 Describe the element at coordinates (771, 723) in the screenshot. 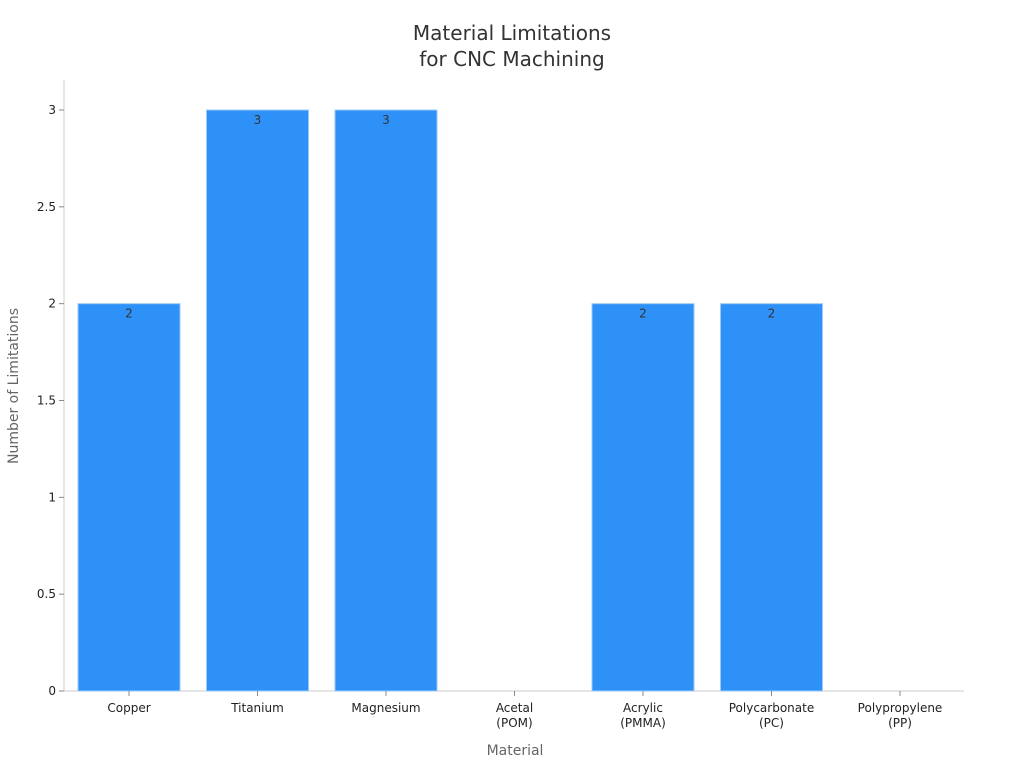

I see `x-tick-label: (PC)` at that location.